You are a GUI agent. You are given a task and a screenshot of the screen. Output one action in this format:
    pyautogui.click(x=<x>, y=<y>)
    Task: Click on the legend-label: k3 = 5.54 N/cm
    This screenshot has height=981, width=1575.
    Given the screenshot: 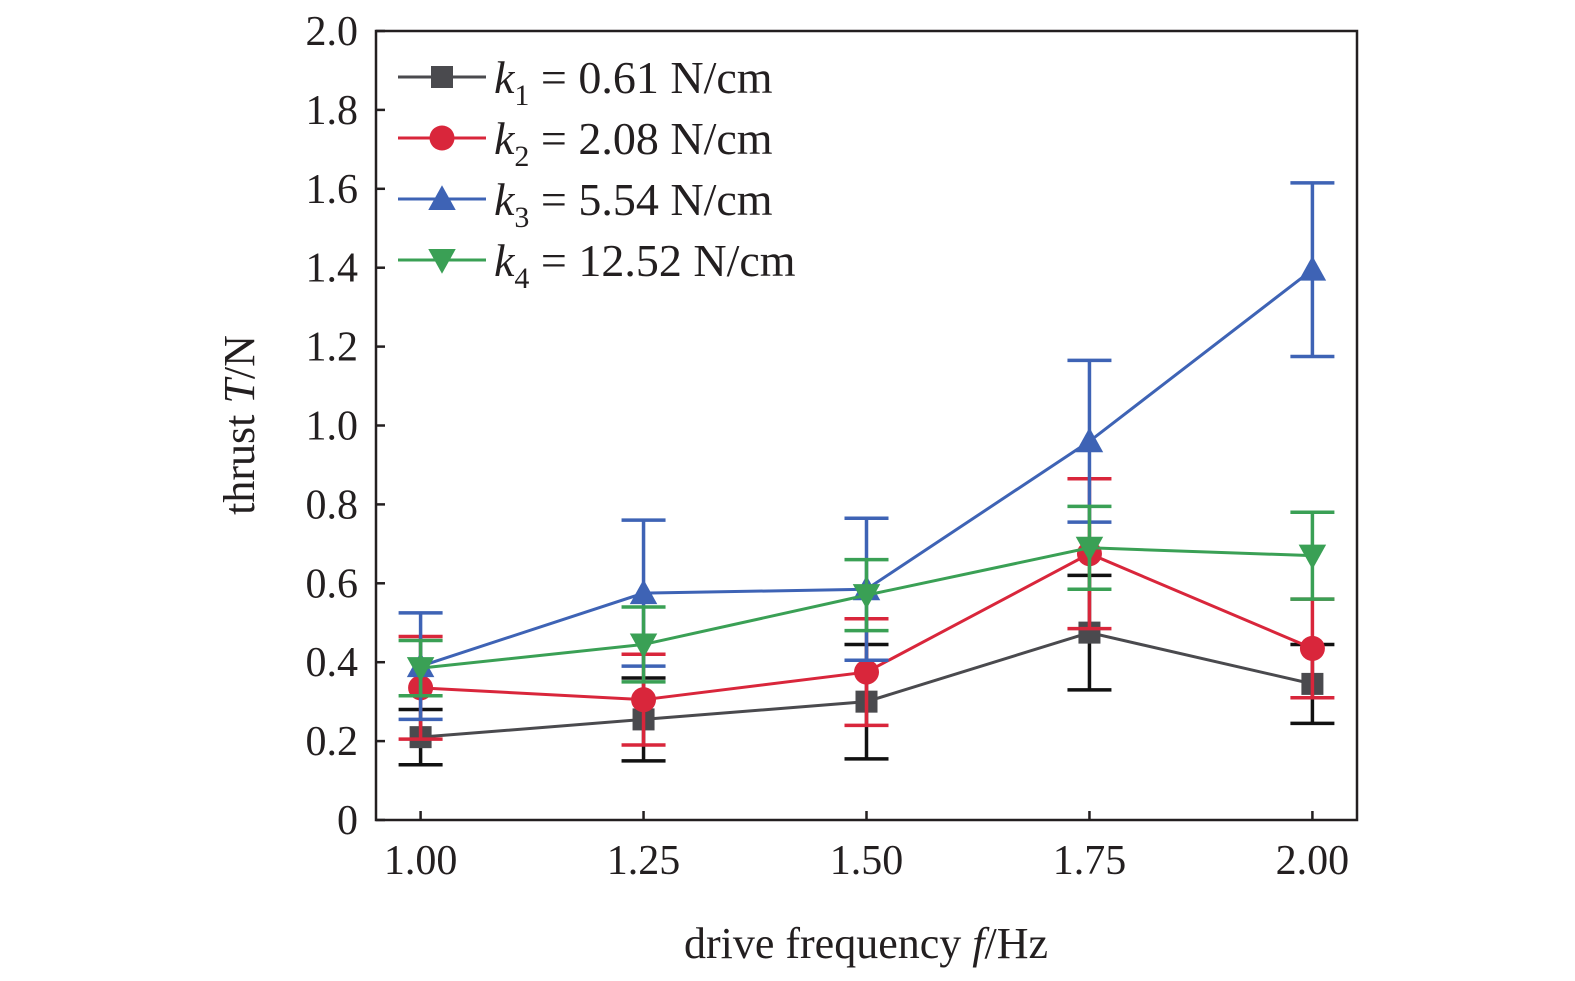 What is the action you would take?
    pyautogui.click(x=633, y=204)
    